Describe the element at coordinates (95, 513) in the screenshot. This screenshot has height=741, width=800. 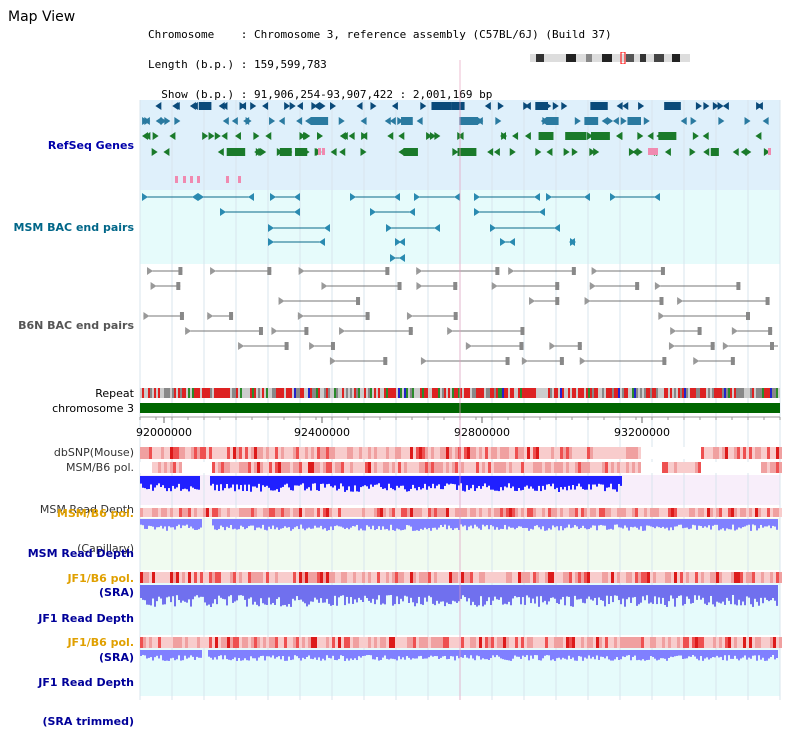
I see `track-label-msm-b6-pol-2: MSM/B6 pol.` at that location.